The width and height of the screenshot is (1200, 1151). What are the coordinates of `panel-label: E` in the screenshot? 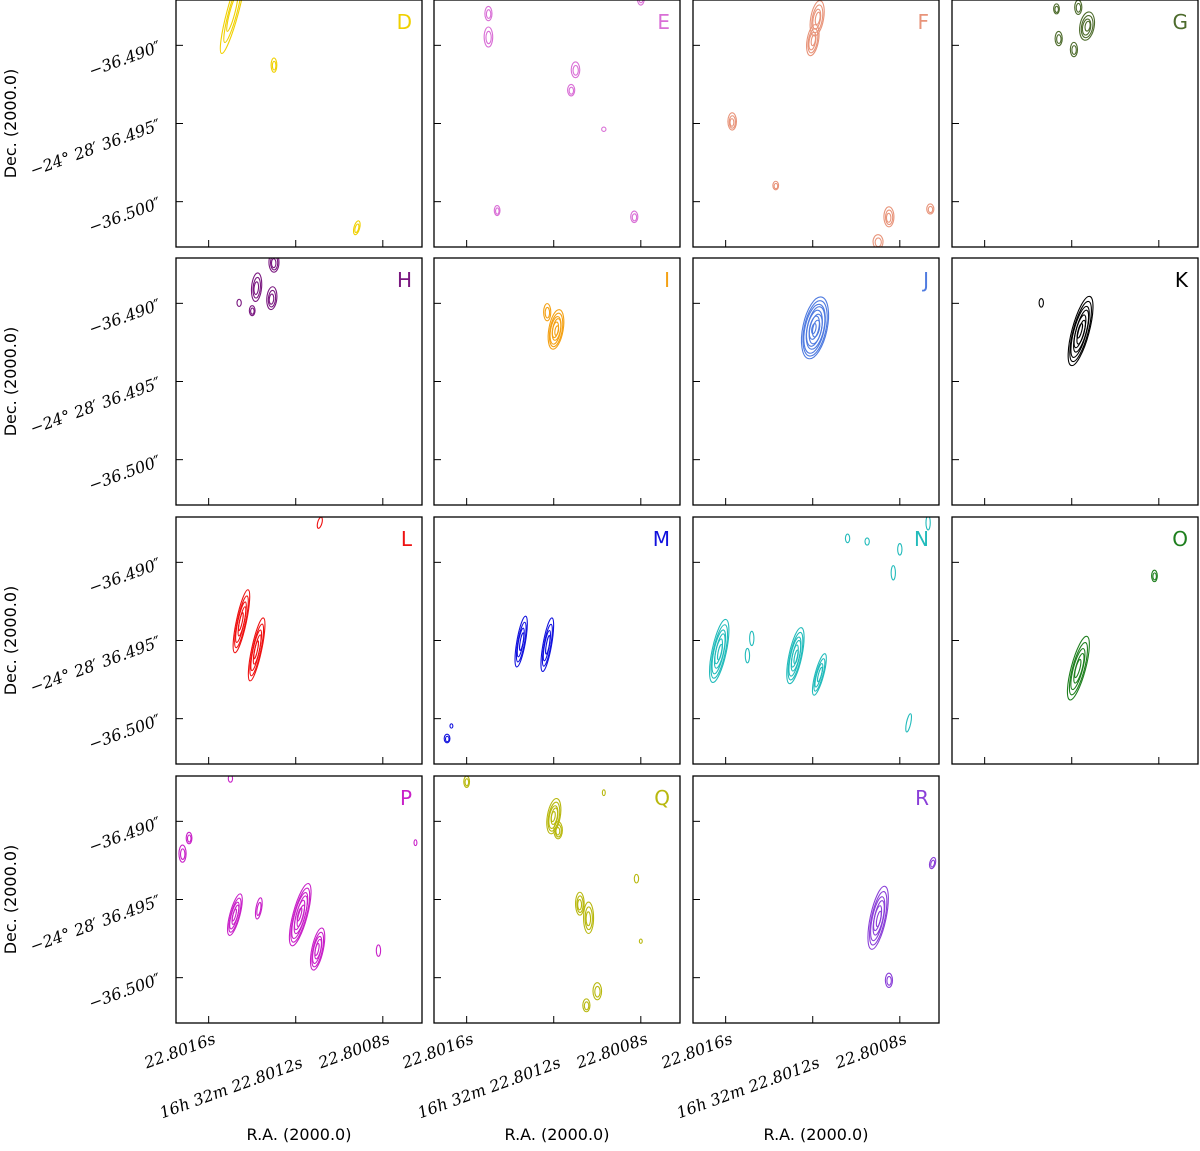 It's located at (663, 22).